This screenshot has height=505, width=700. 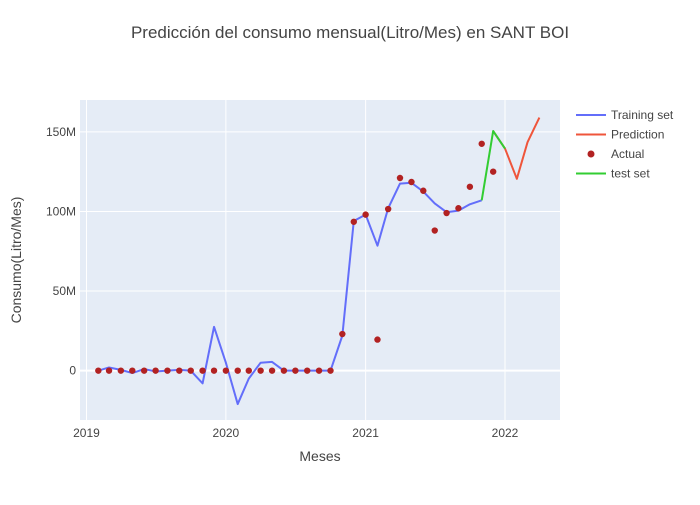 What do you see at coordinates (505, 433) in the screenshot?
I see `x-tick-label: 2022` at bounding box center [505, 433].